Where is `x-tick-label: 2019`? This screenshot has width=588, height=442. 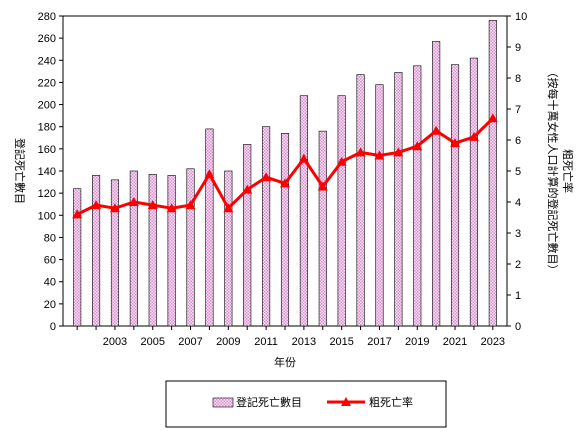
x-tick-label: 2019 is located at coordinates (417, 342).